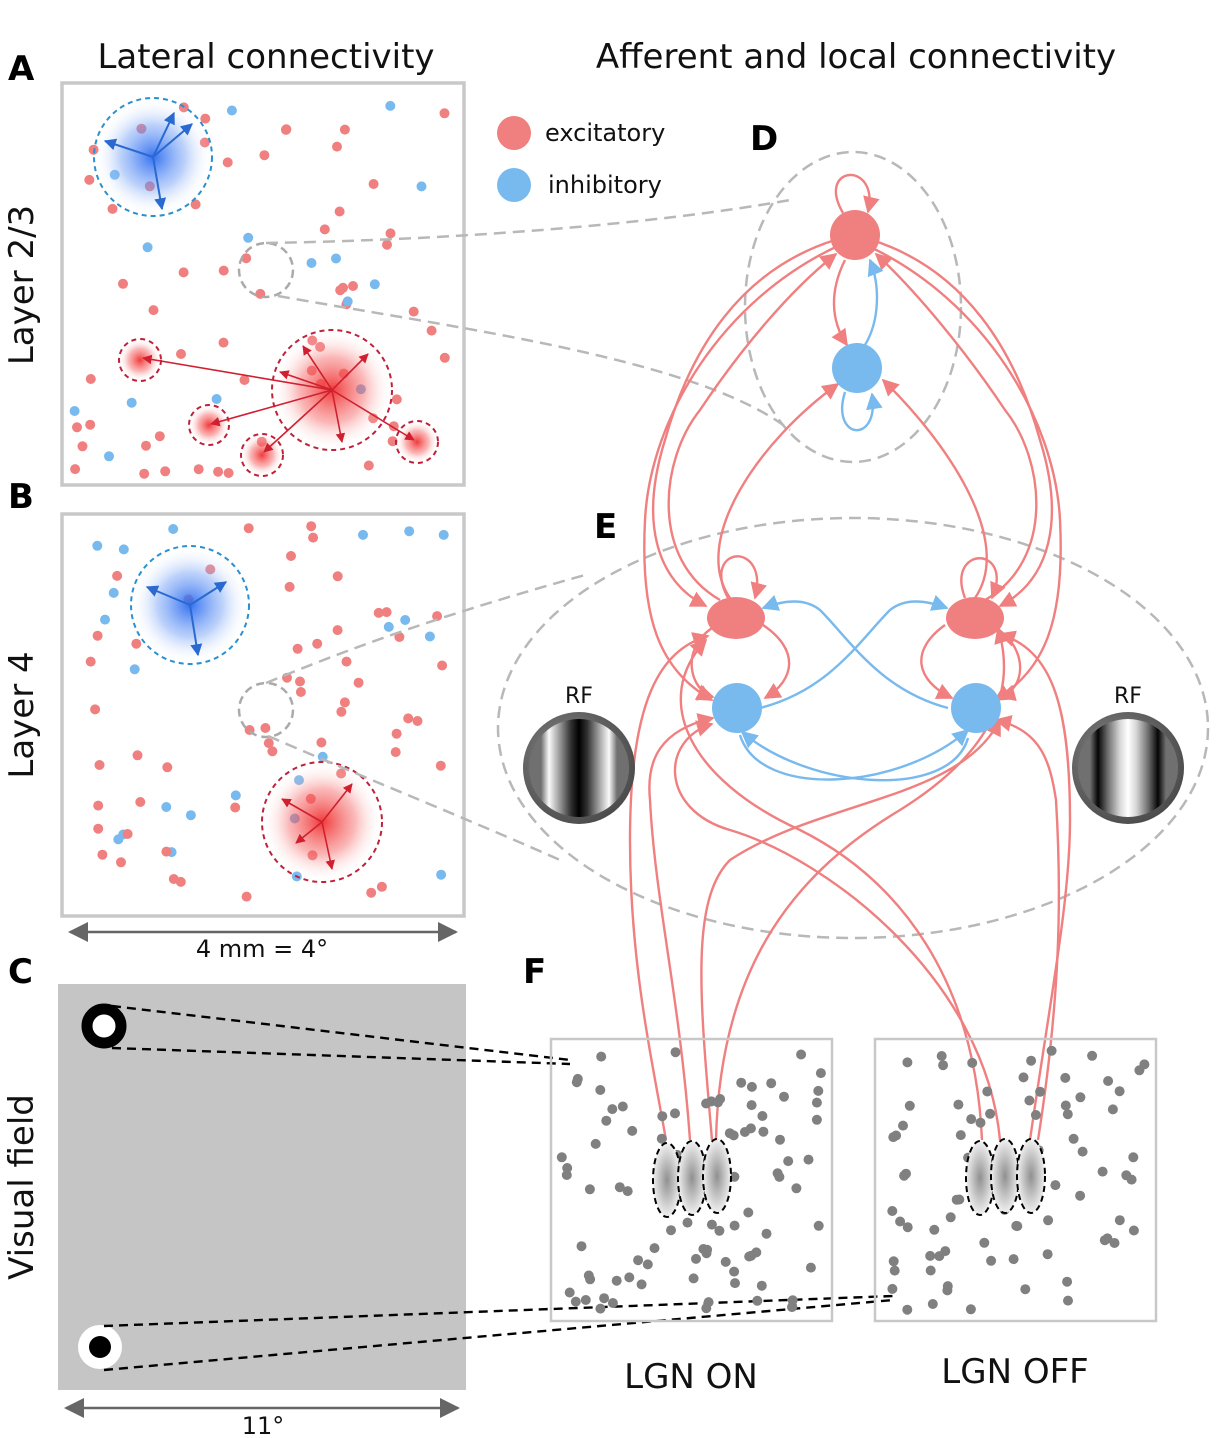 The width and height of the screenshot is (1222, 1438). Describe the element at coordinates (514, 133) in the screenshot. I see `legend-excitatory-swatch` at that location.